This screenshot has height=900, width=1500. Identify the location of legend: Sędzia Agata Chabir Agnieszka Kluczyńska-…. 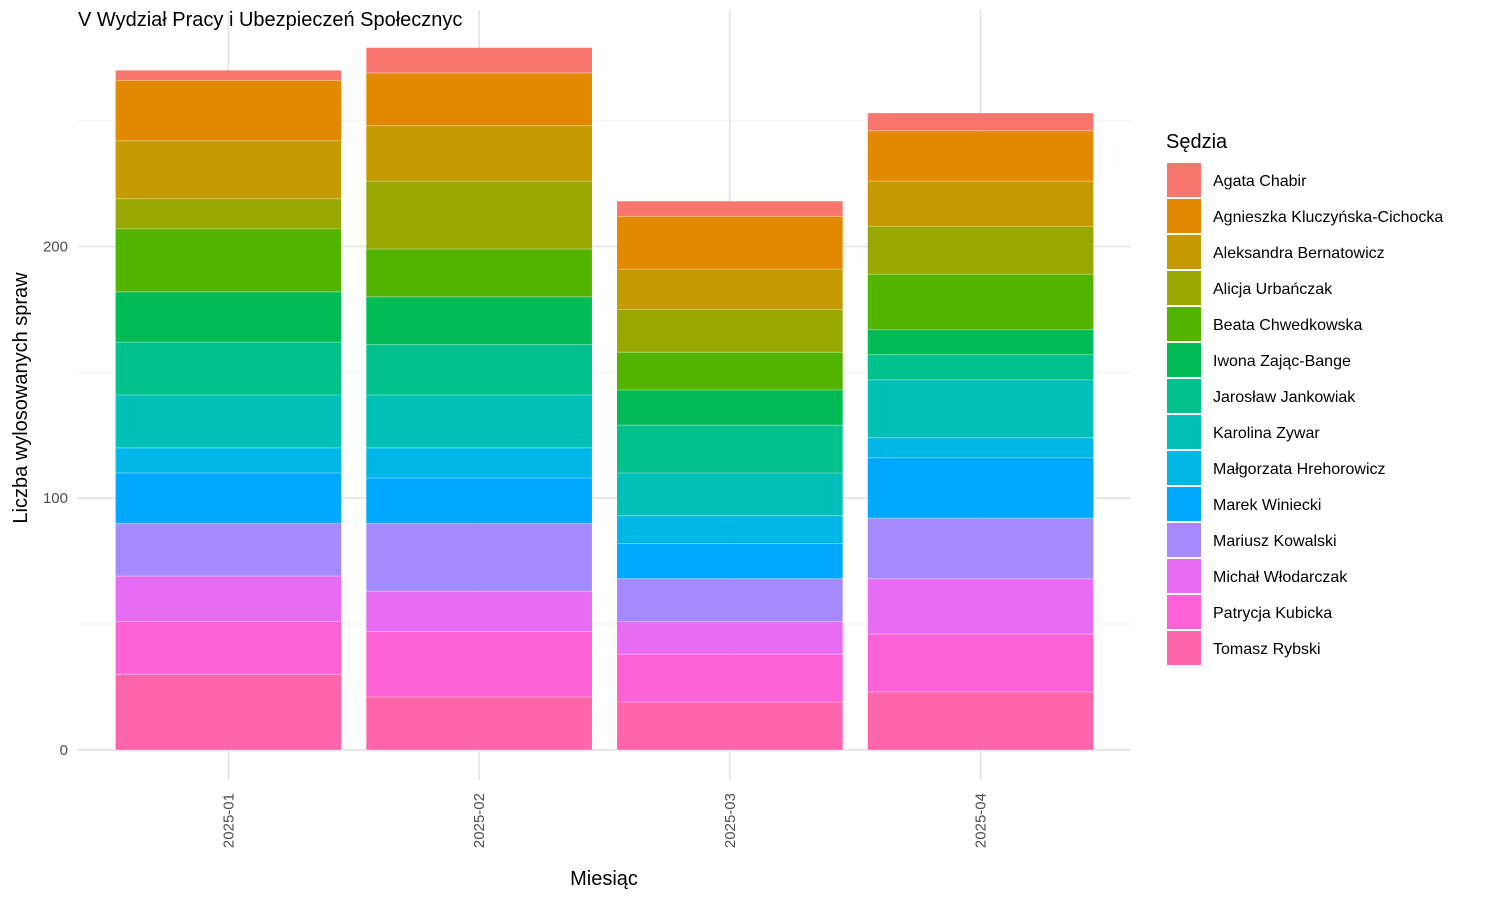
(1304, 398).